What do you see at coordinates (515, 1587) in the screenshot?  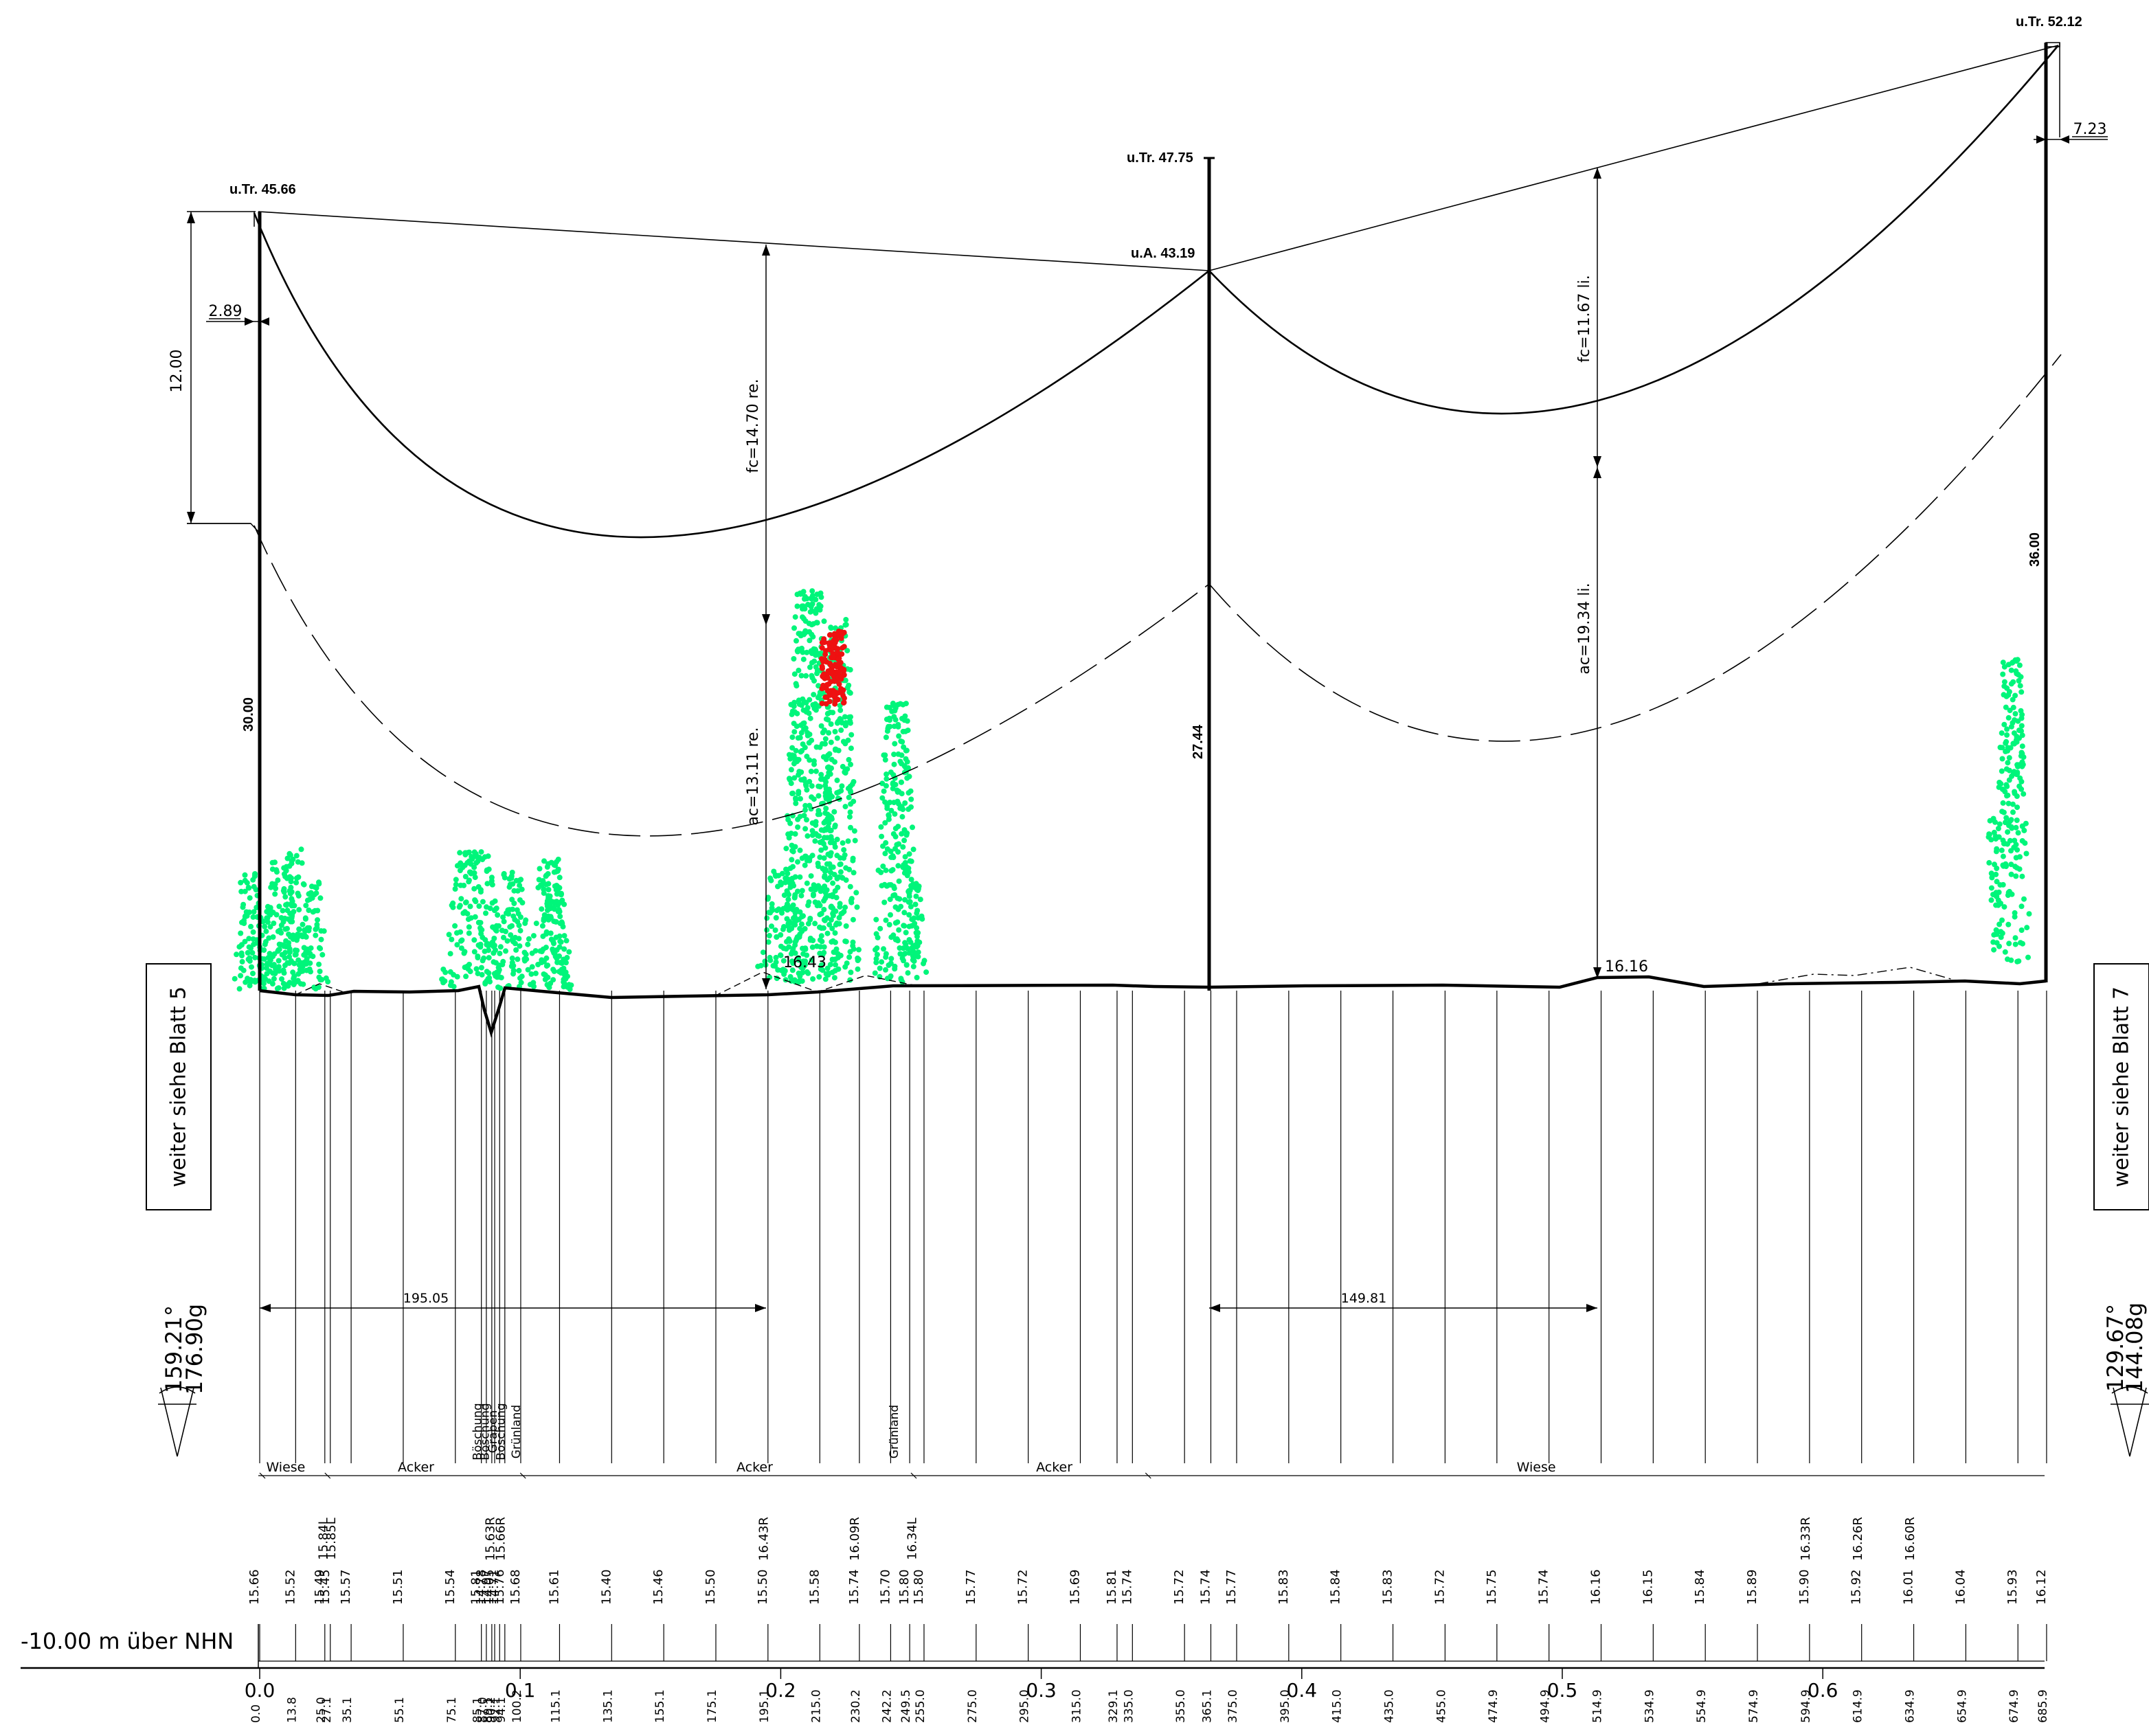 I see `elevation-label: 15.68` at bounding box center [515, 1587].